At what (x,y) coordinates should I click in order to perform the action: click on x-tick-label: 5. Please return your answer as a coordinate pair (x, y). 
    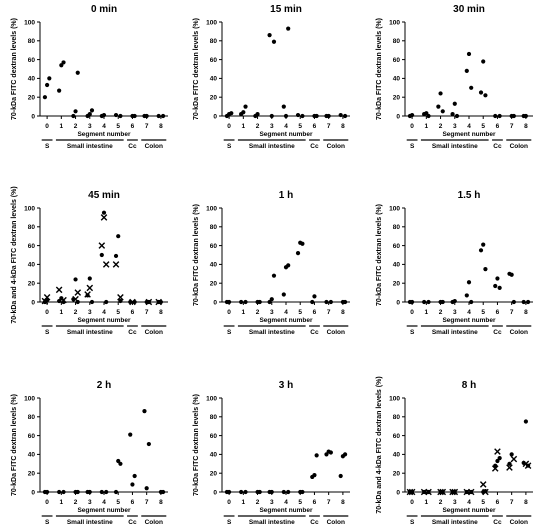
    Looking at the image, I should click on (300, 502).